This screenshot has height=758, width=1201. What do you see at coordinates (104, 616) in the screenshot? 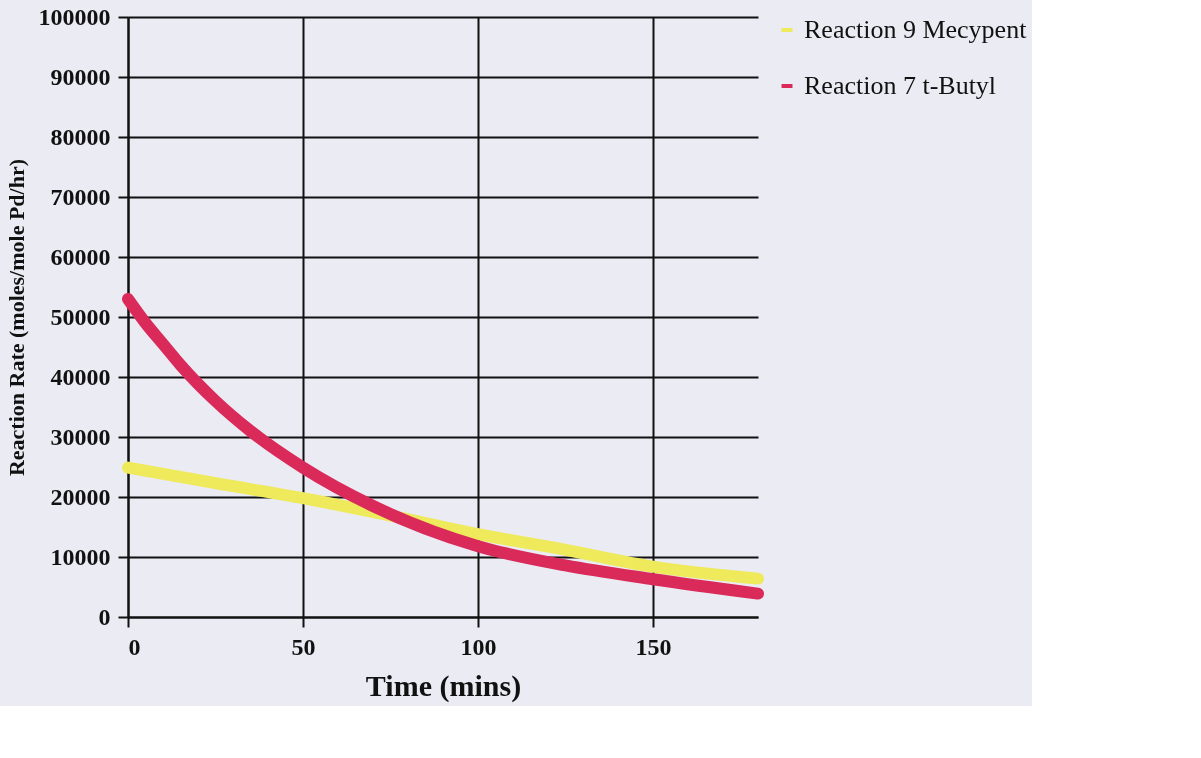
I see `y-tick-label: 0` at bounding box center [104, 616].